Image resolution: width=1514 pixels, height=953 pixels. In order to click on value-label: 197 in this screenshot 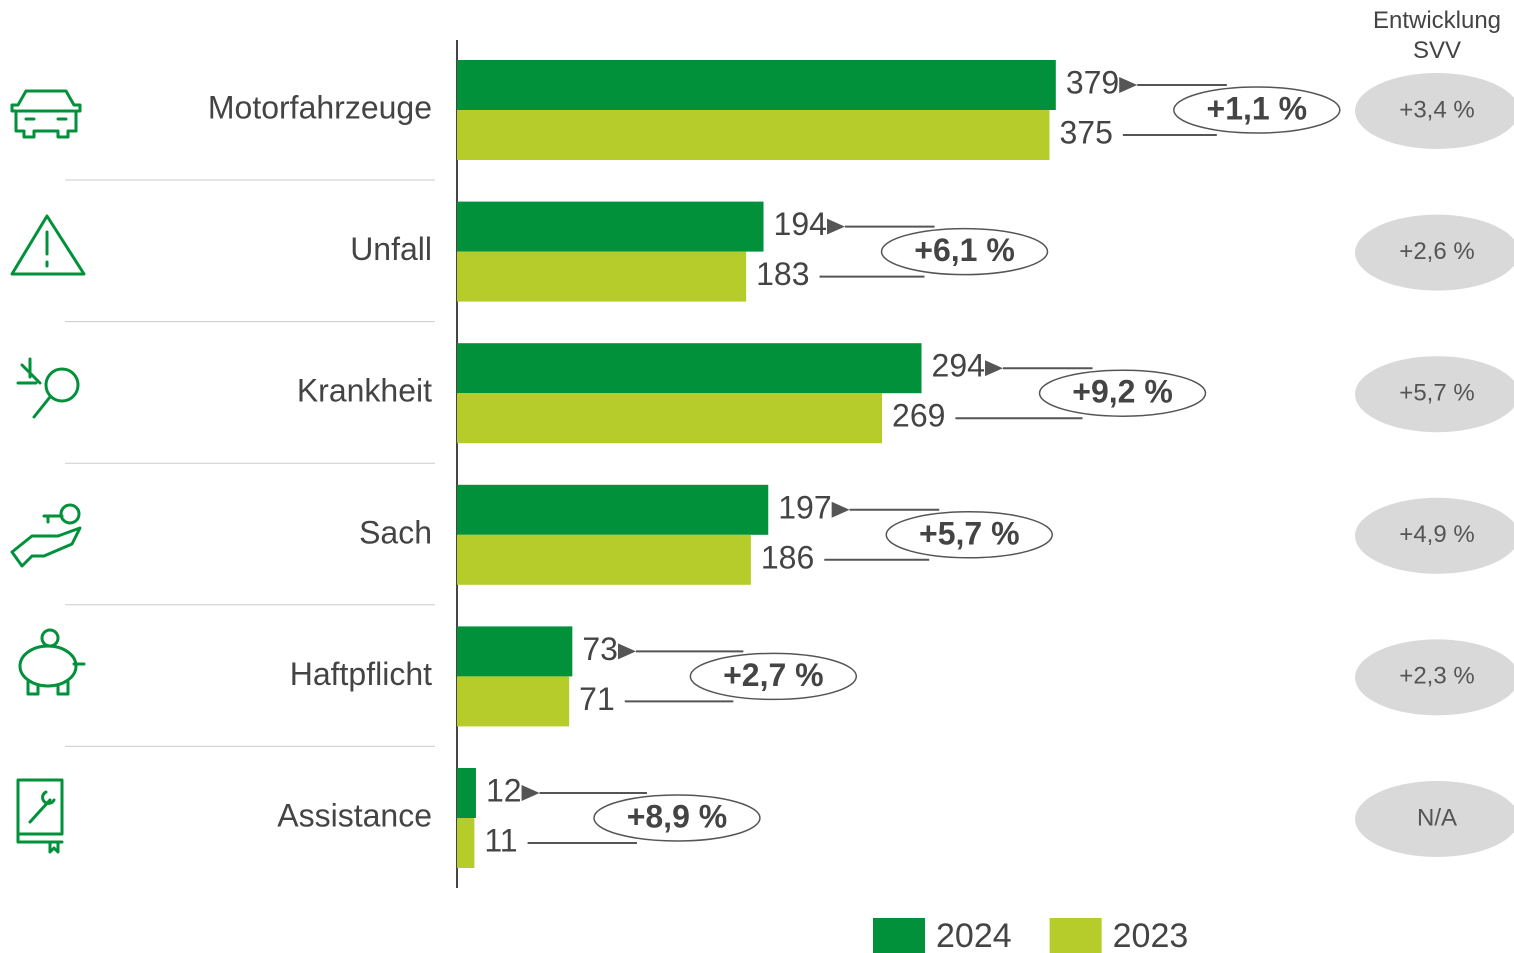, I will do `click(804, 507)`.